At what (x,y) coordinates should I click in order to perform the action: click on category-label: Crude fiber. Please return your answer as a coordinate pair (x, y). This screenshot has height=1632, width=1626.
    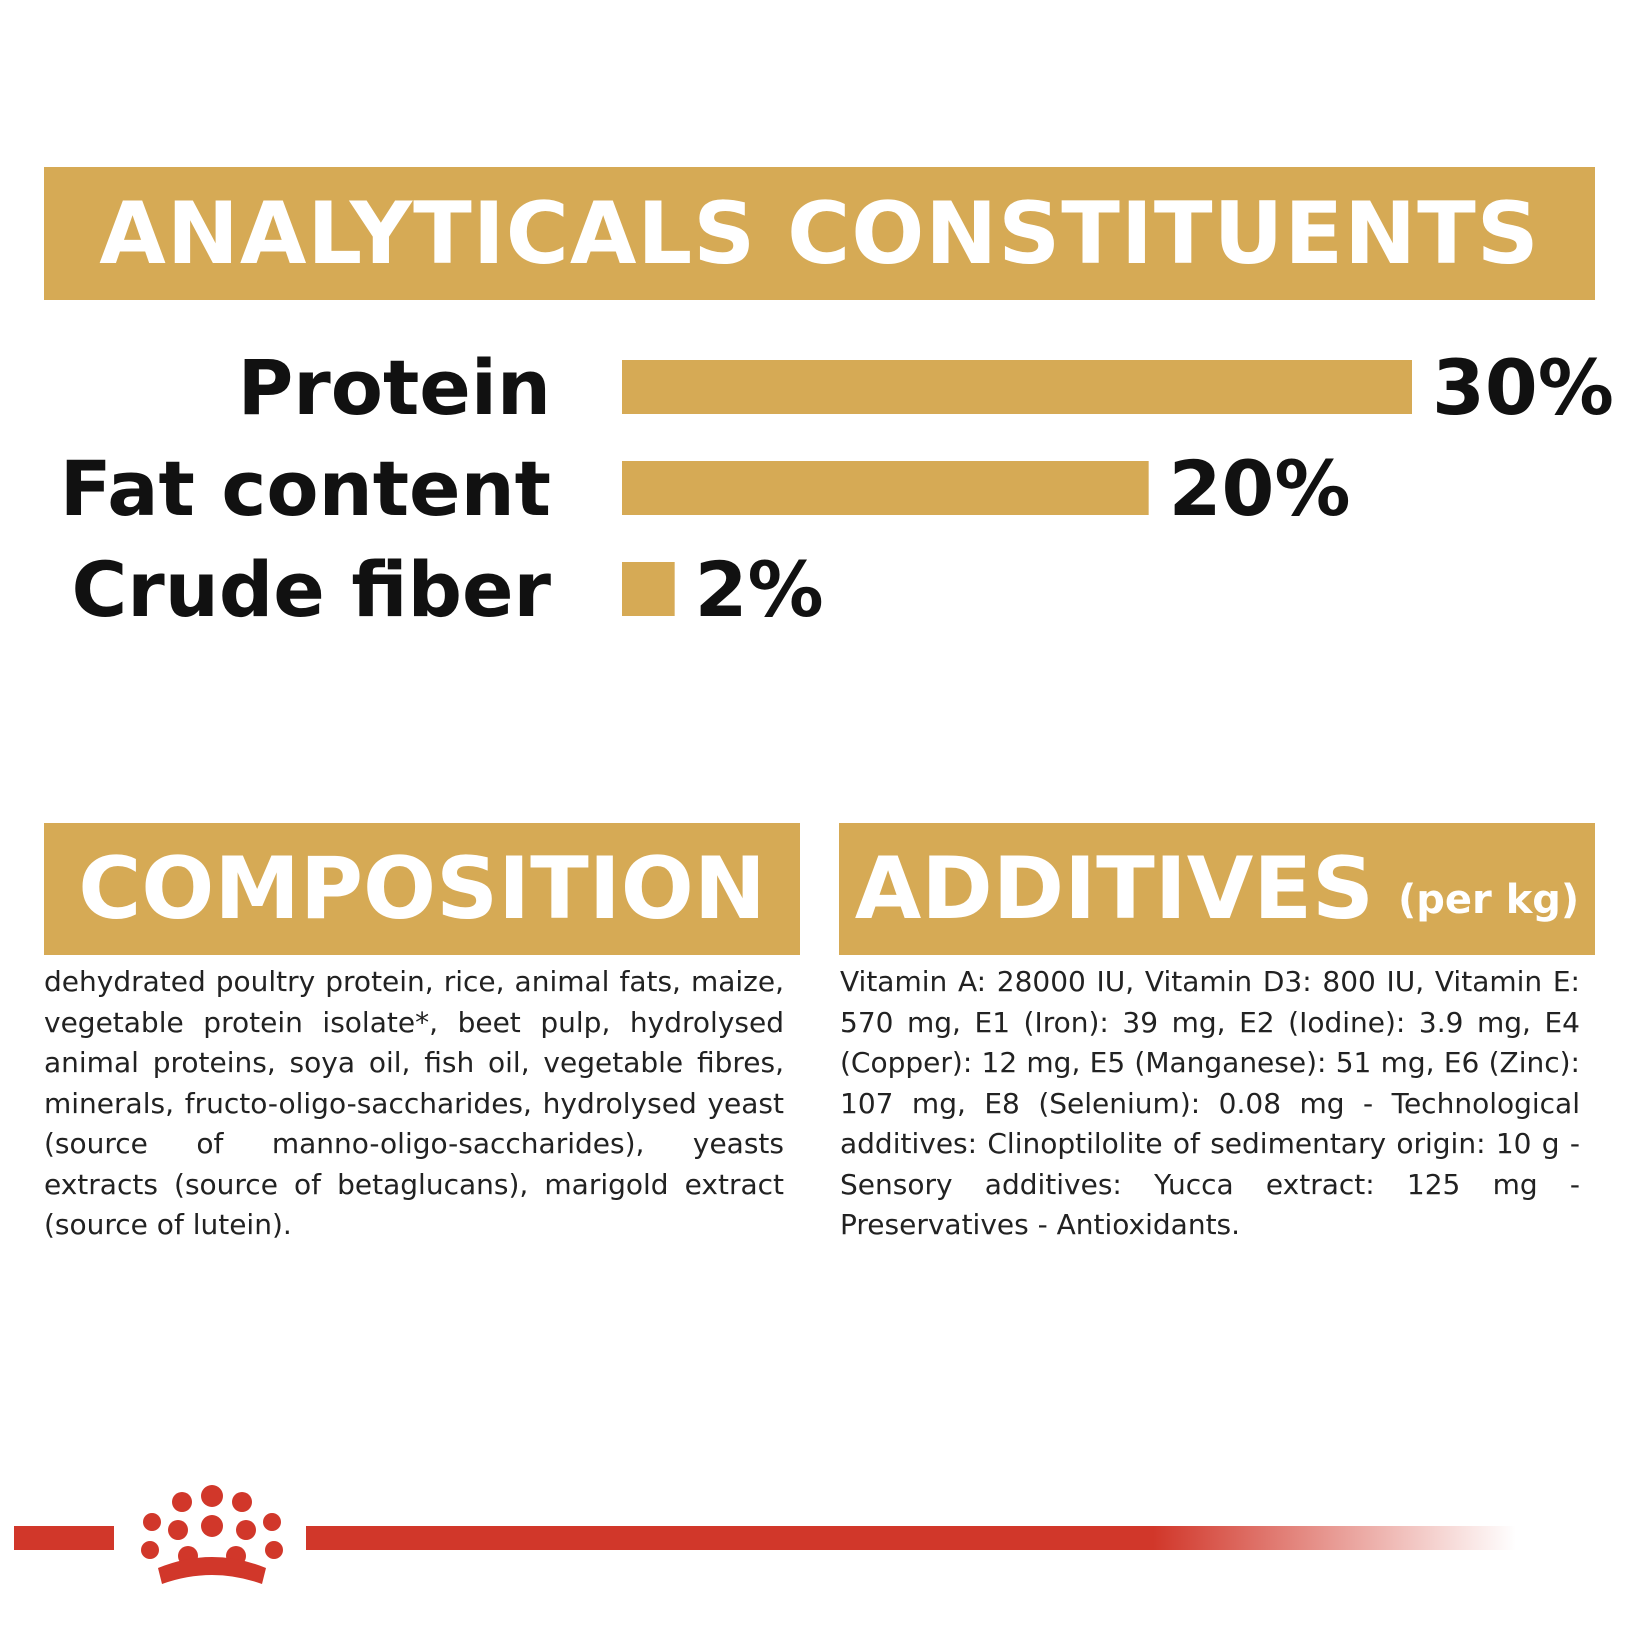
    Looking at the image, I should click on (311, 589).